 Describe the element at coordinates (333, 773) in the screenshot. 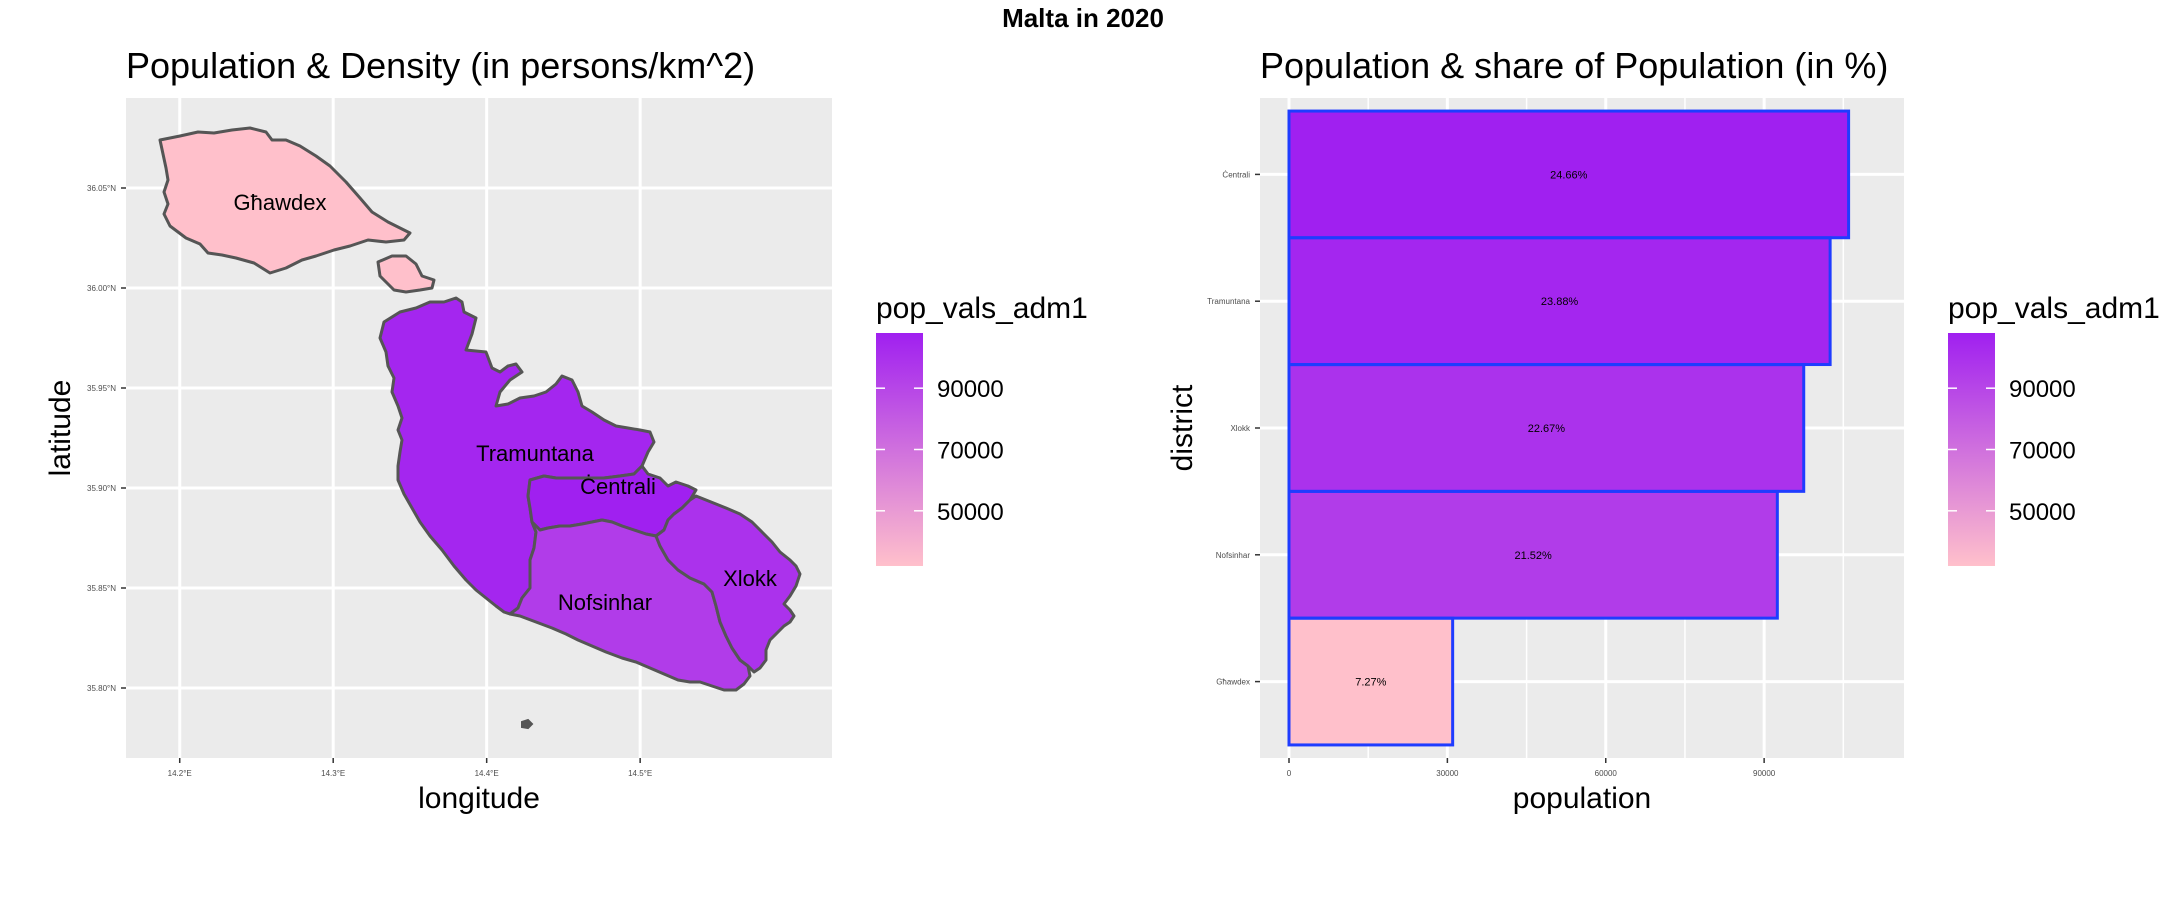

I see `map-x-tick-label: 14.3°E` at that location.